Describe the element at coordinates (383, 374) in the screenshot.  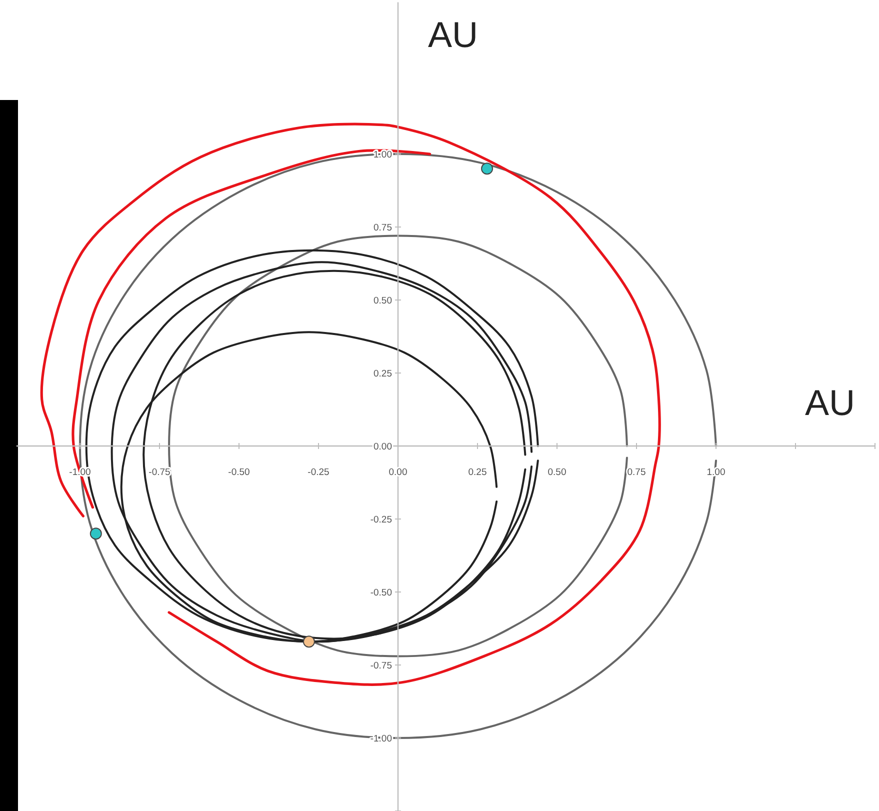
I see `y-tick-label: 0.25` at that location.